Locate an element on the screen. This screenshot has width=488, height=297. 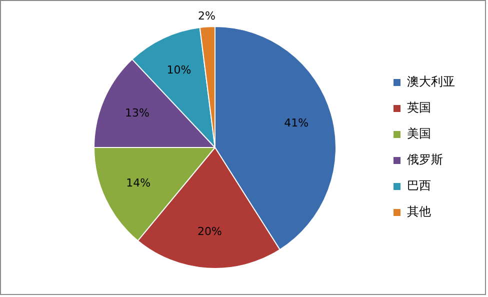
legend-label: 巴西 is located at coordinates (419, 185).